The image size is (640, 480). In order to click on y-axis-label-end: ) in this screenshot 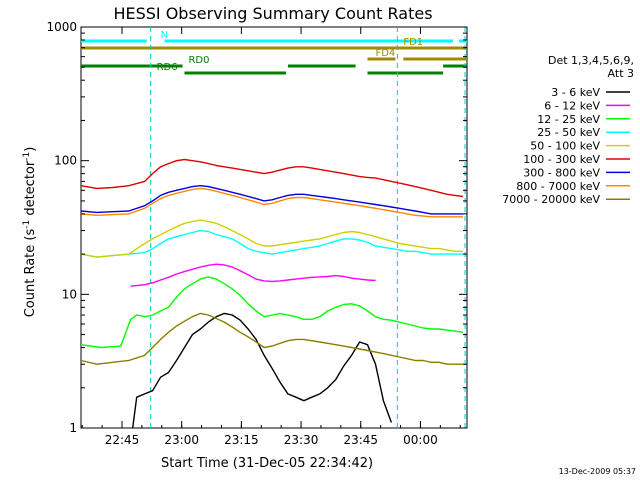, I will do `click(30, 149)`.